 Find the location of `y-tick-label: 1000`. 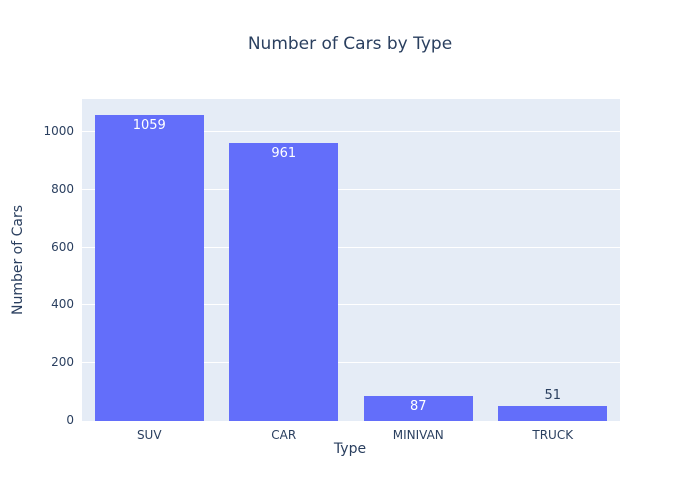

y-tick-label: 1000 is located at coordinates (58, 131).